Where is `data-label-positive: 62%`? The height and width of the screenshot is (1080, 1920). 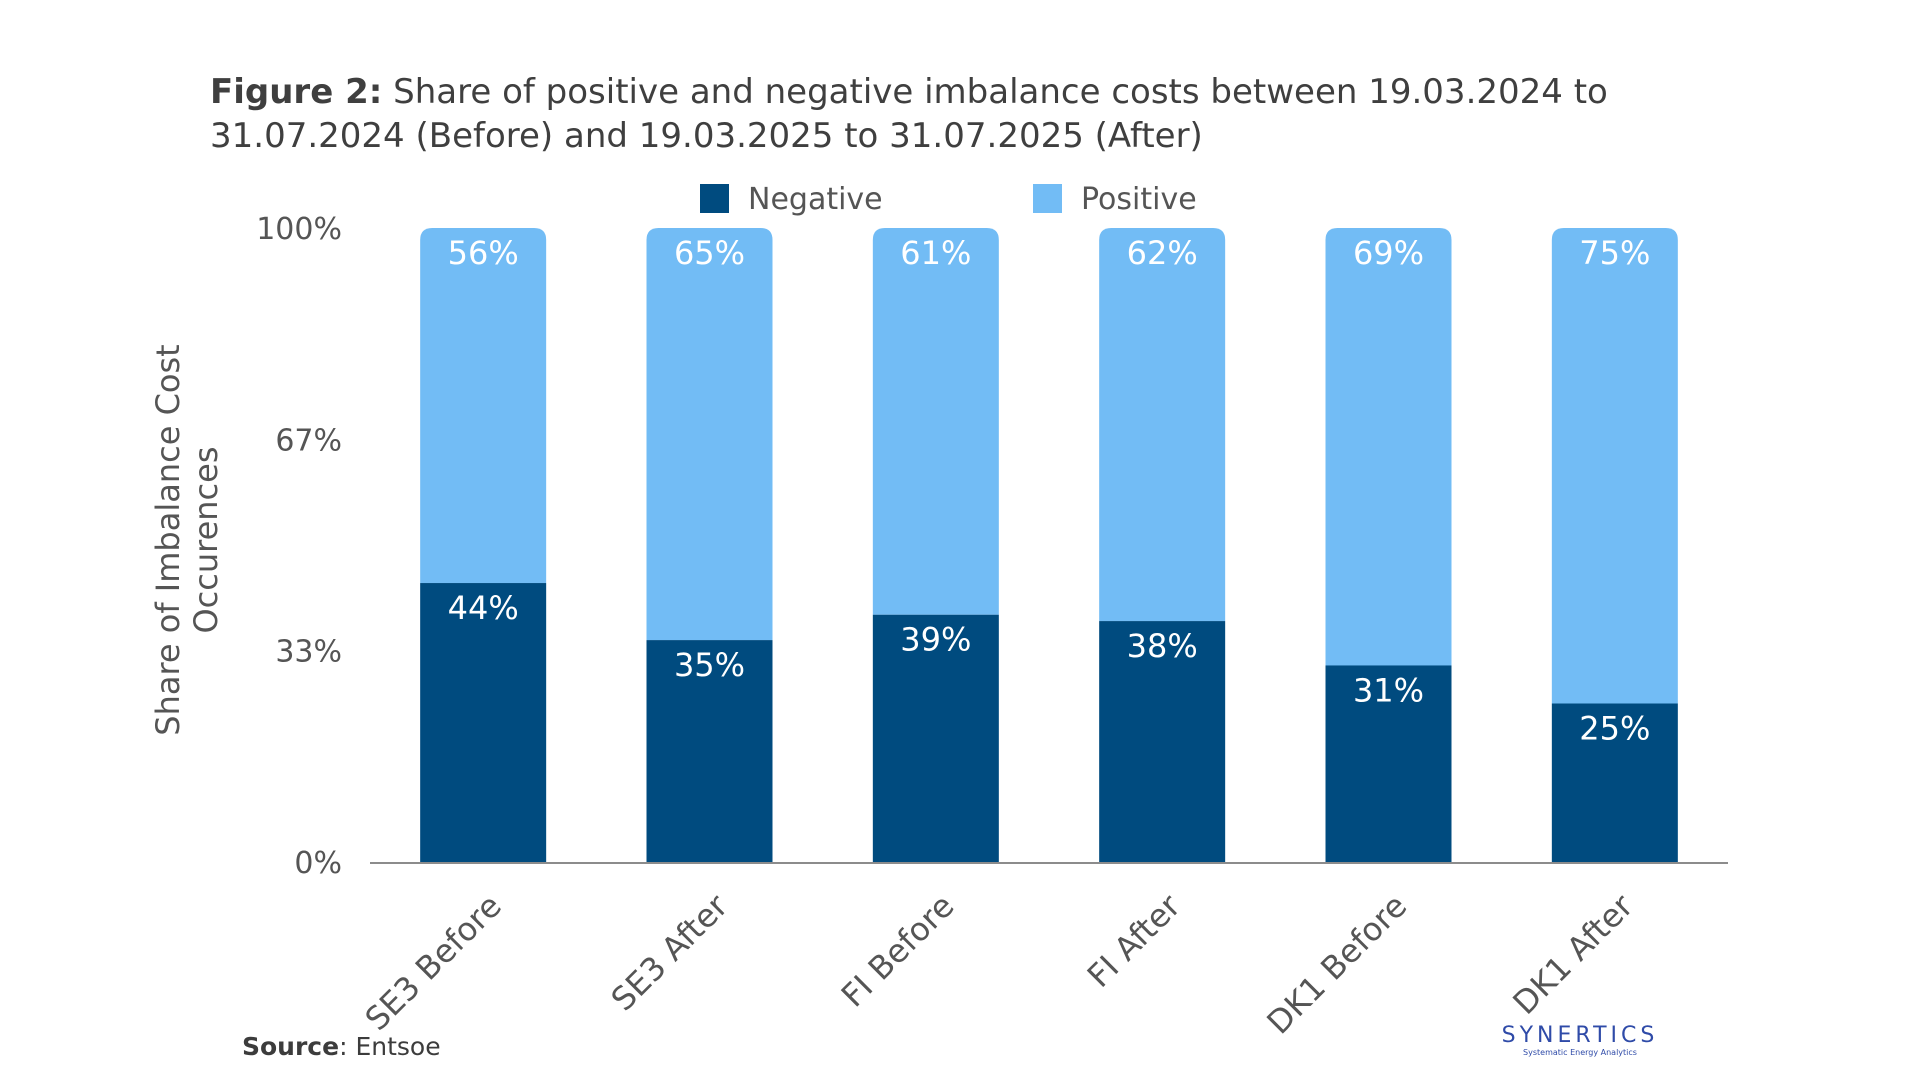 data-label-positive: 62% is located at coordinates (1162, 253).